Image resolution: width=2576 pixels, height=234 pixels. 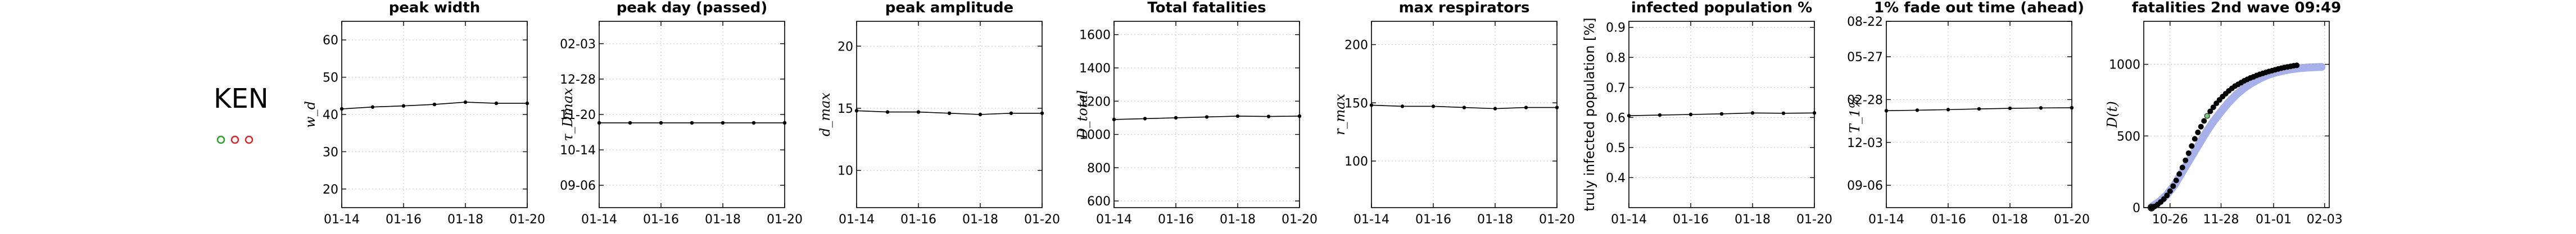 I want to click on y-tick-label: 10, so click(x=845, y=171).